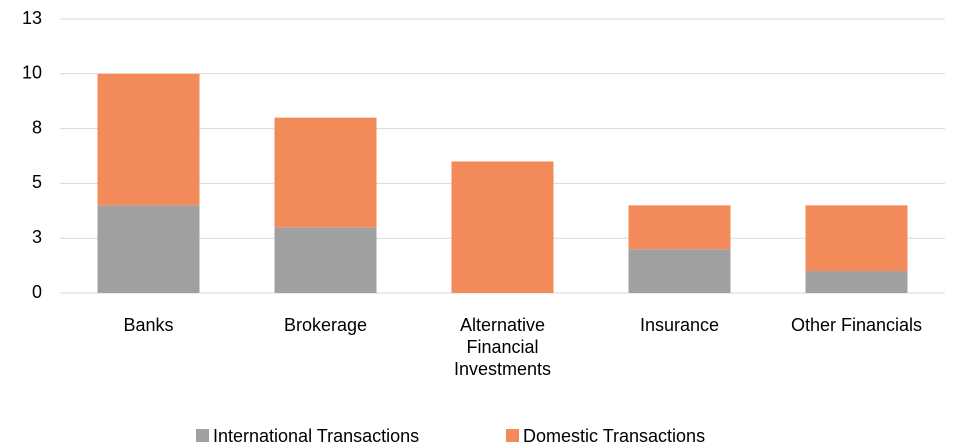 This screenshot has width=957, height=448. I want to click on x-label-box: Alternative Financial Investments, so click(502, 347).